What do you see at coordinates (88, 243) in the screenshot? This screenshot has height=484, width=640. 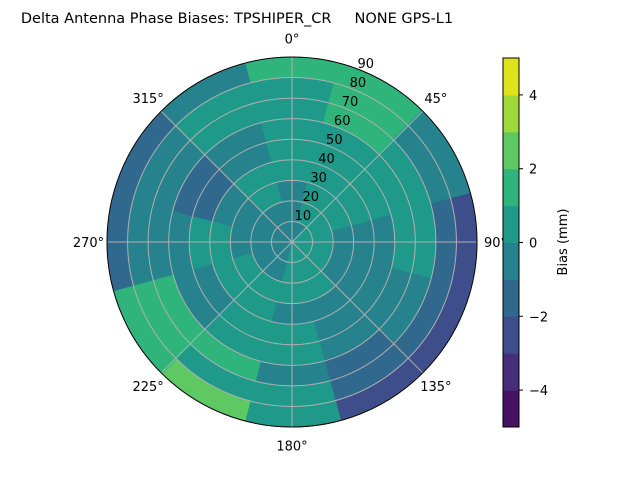 I see `theta-tick-label: 270°` at bounding box center [88, 243].